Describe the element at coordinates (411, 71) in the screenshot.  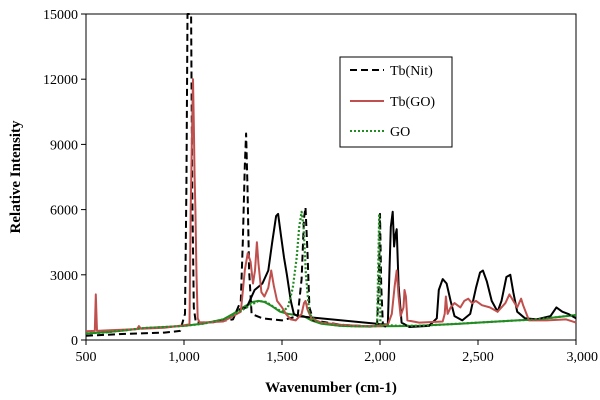
I see `legend-label-tbnit: Tb(Nit)` at that location.